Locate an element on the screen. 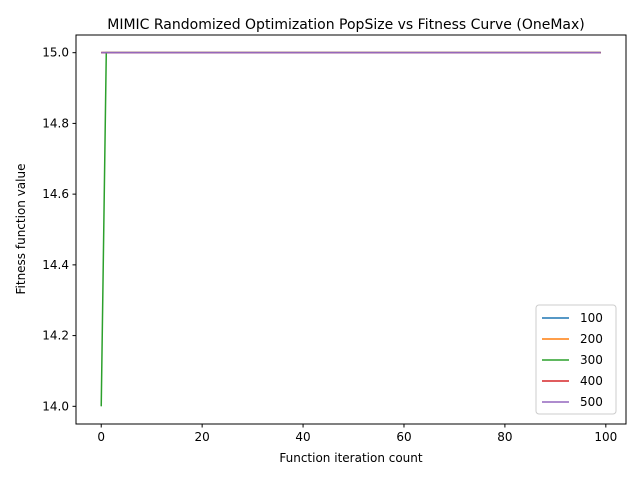 This screenshot has width=640, height=480. legend-label-500: 500 is located at coordinates (591, 402).